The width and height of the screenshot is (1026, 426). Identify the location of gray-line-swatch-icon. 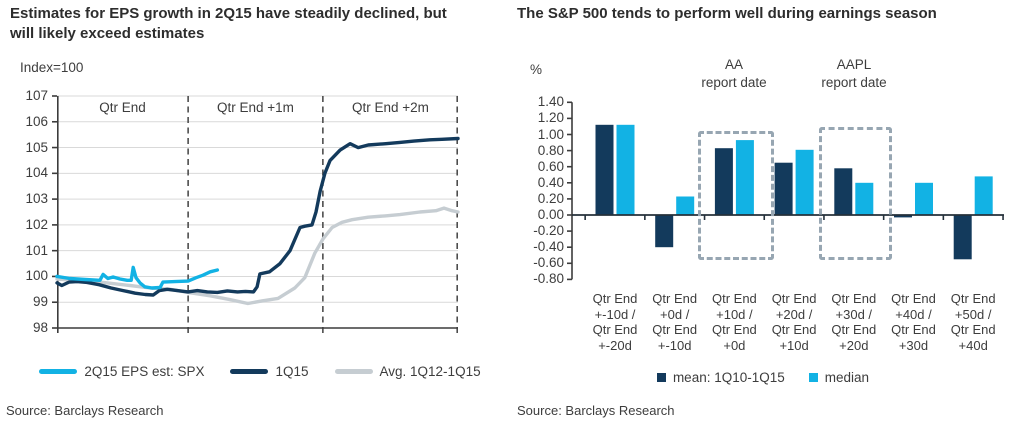
(353, 371).